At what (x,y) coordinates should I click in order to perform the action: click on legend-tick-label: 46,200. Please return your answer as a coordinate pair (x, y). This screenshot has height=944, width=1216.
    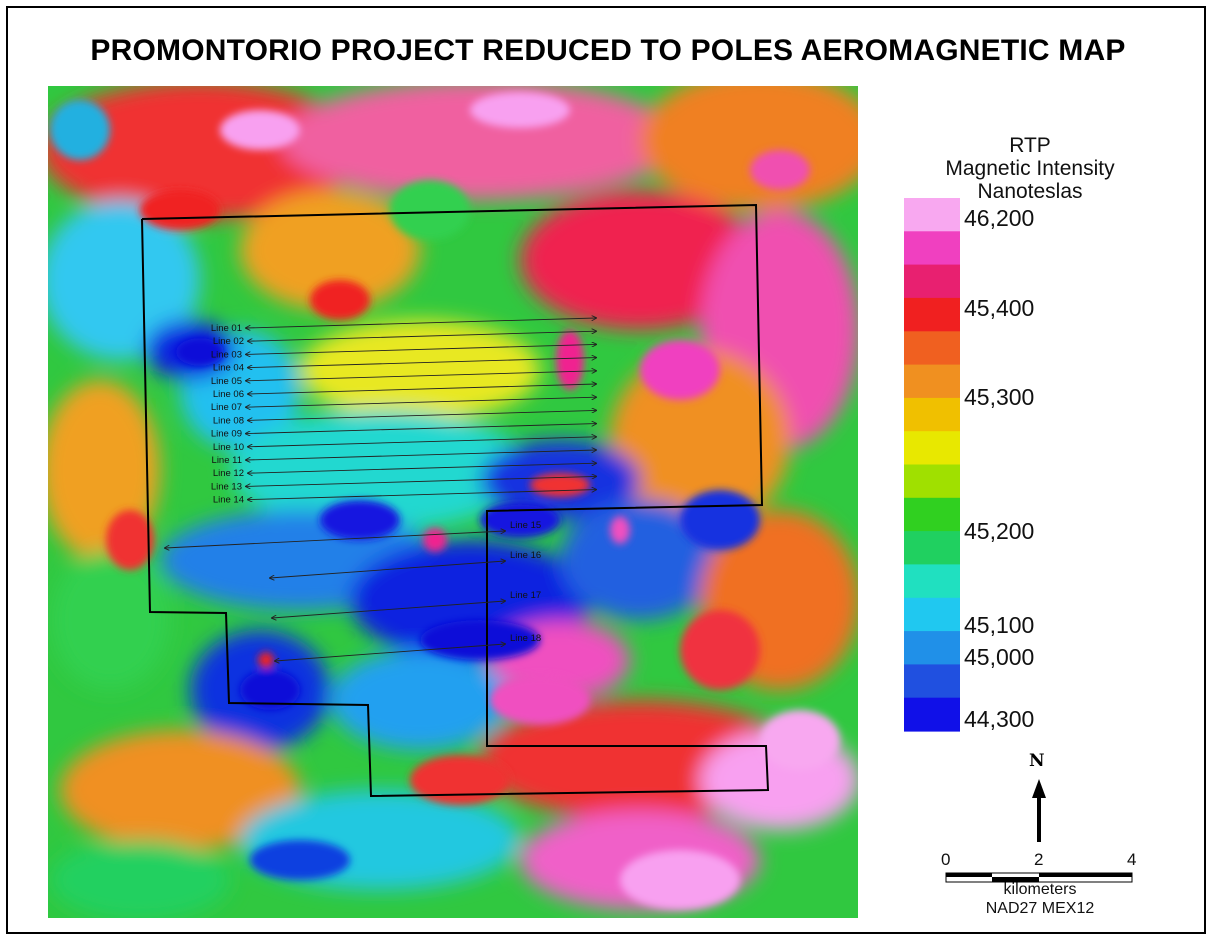
    Looking at the image, I should click on (999, 218).